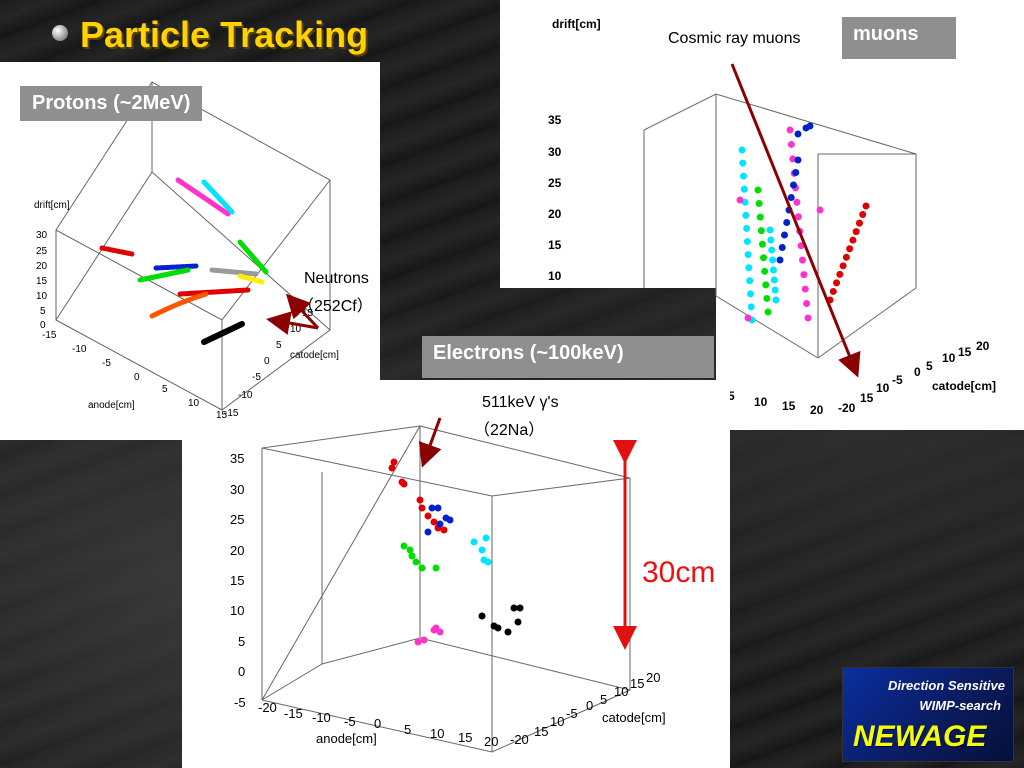  I want to click on proton-x-tick: -5, so click(106, 363).